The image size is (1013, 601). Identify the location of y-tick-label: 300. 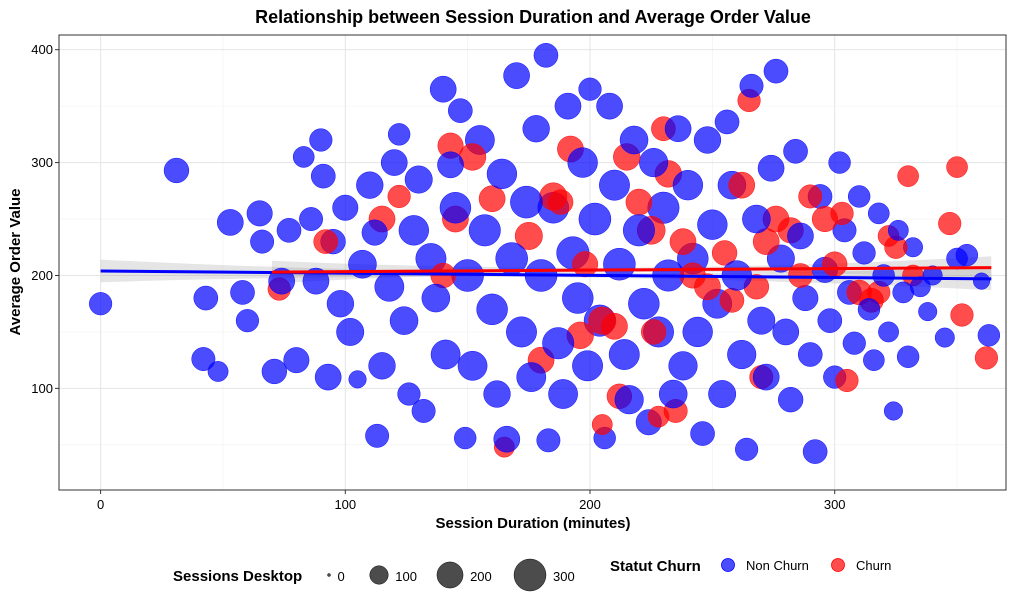
(42, 162).